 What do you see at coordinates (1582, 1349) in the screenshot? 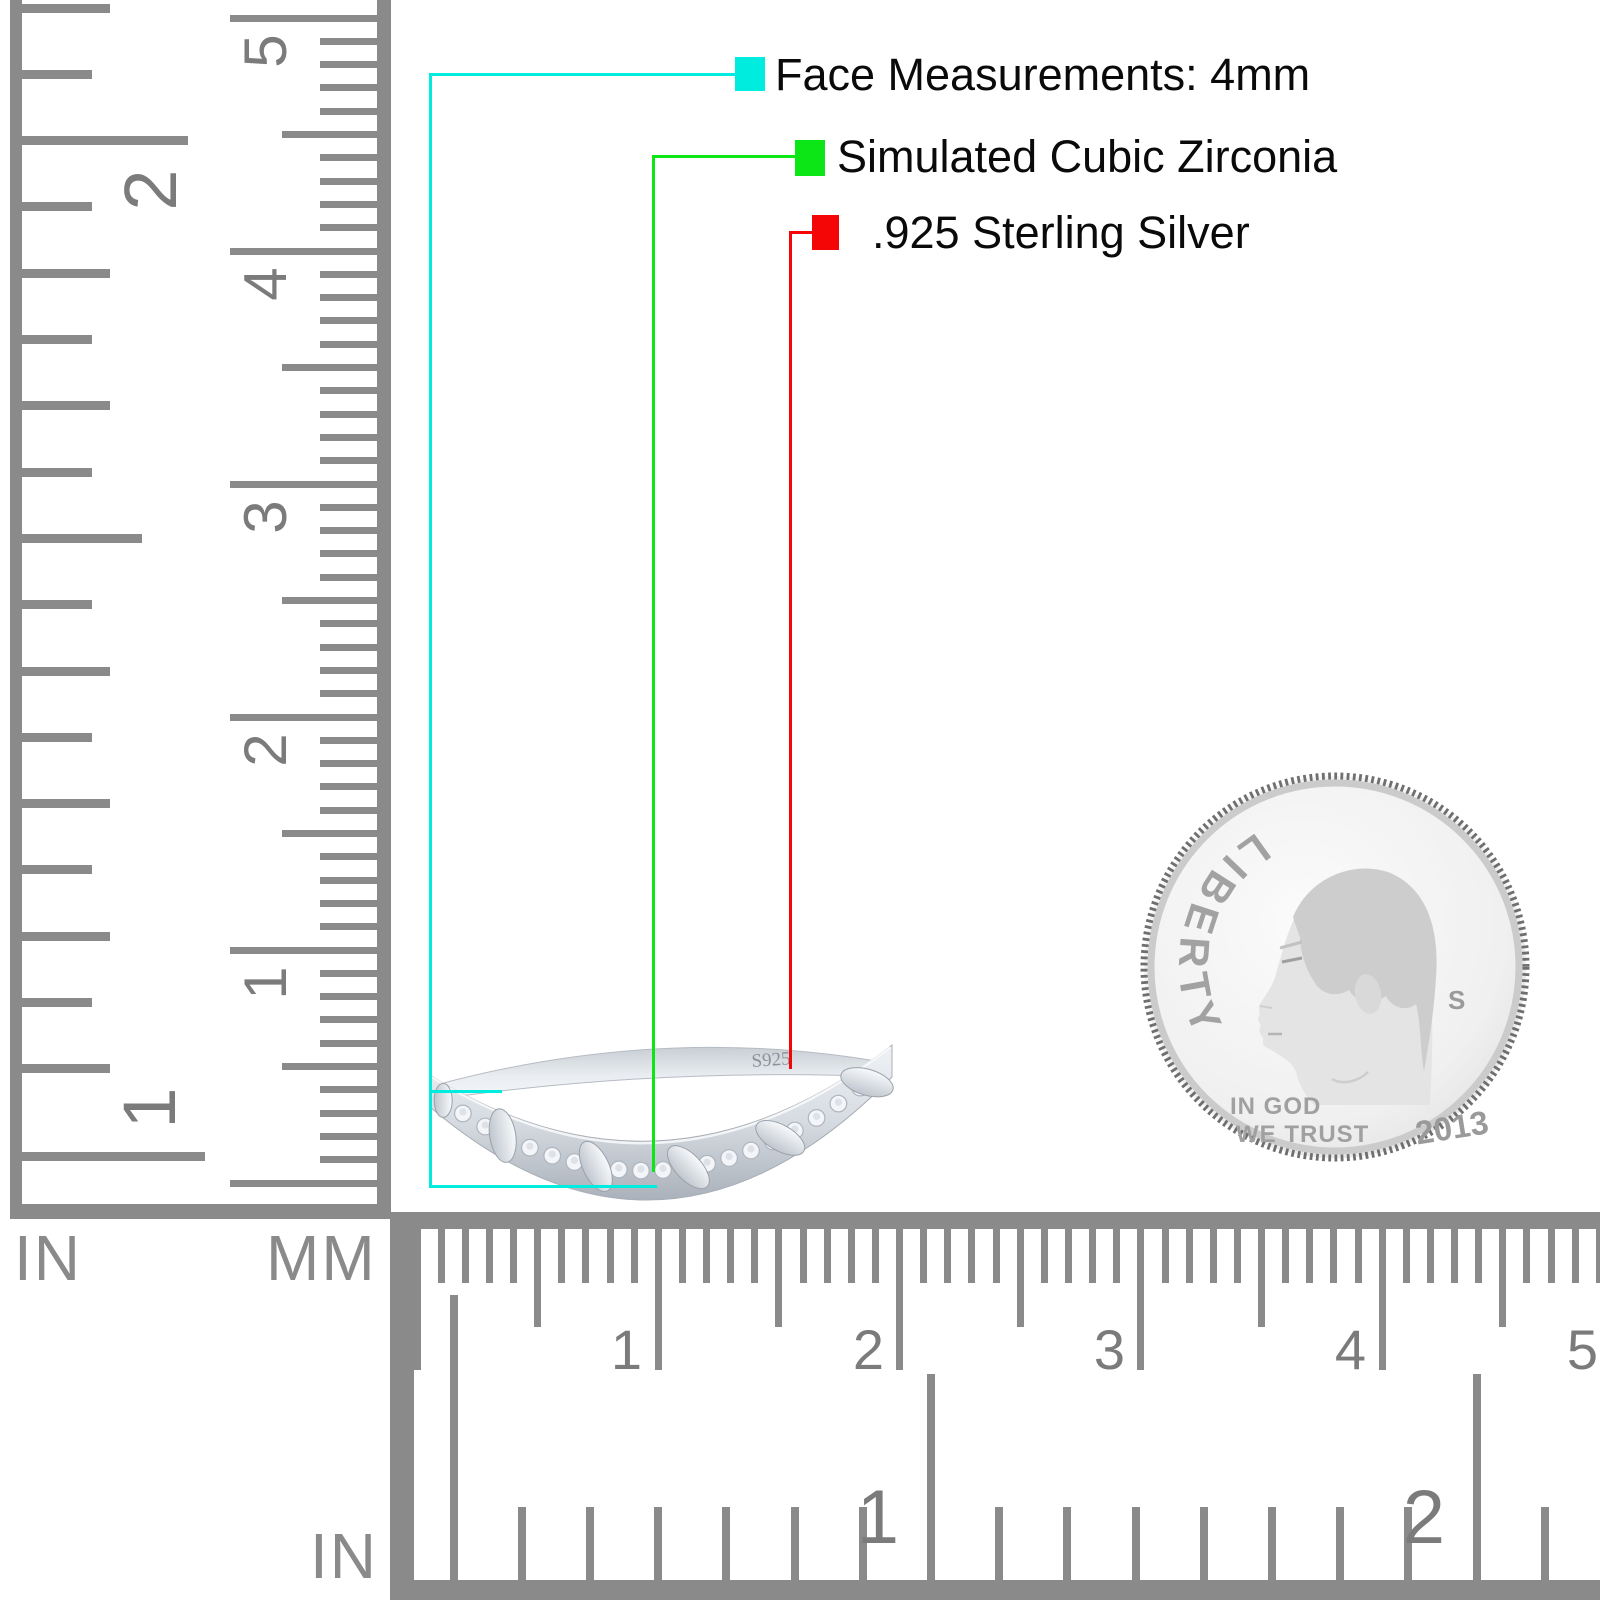
I see `ruler-number: 5` at bounding box center [1582, 1349].